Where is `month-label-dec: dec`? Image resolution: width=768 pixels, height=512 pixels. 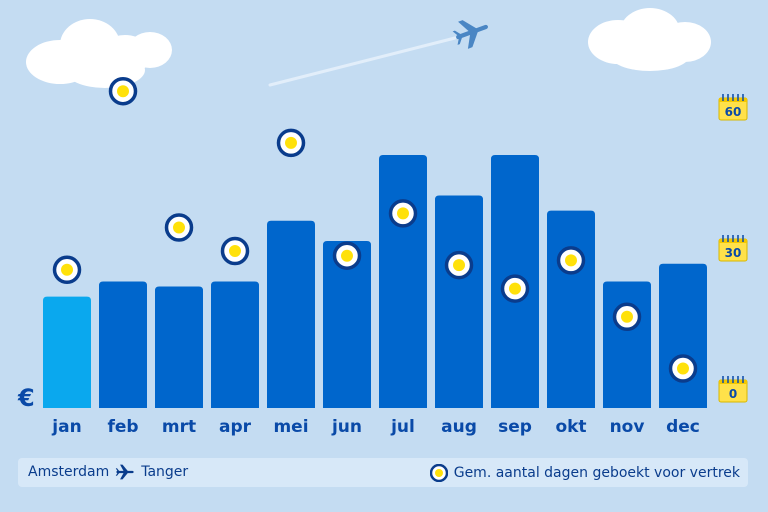 month-label-dec: dec is located at coordinates (683, 427).